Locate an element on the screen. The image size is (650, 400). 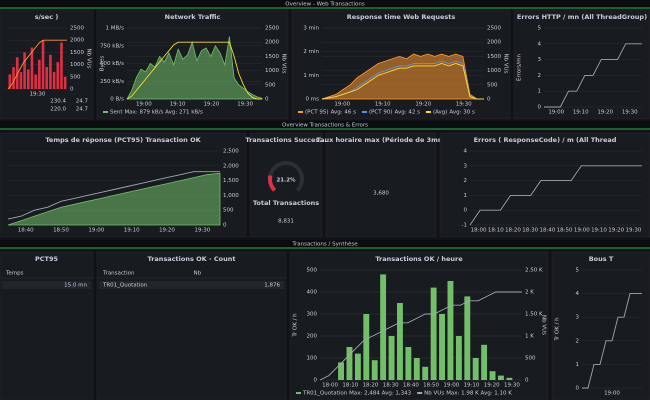
panel-title: Errors ( ResponseCode) / m (All Thread is located at coordinates (545, 140).